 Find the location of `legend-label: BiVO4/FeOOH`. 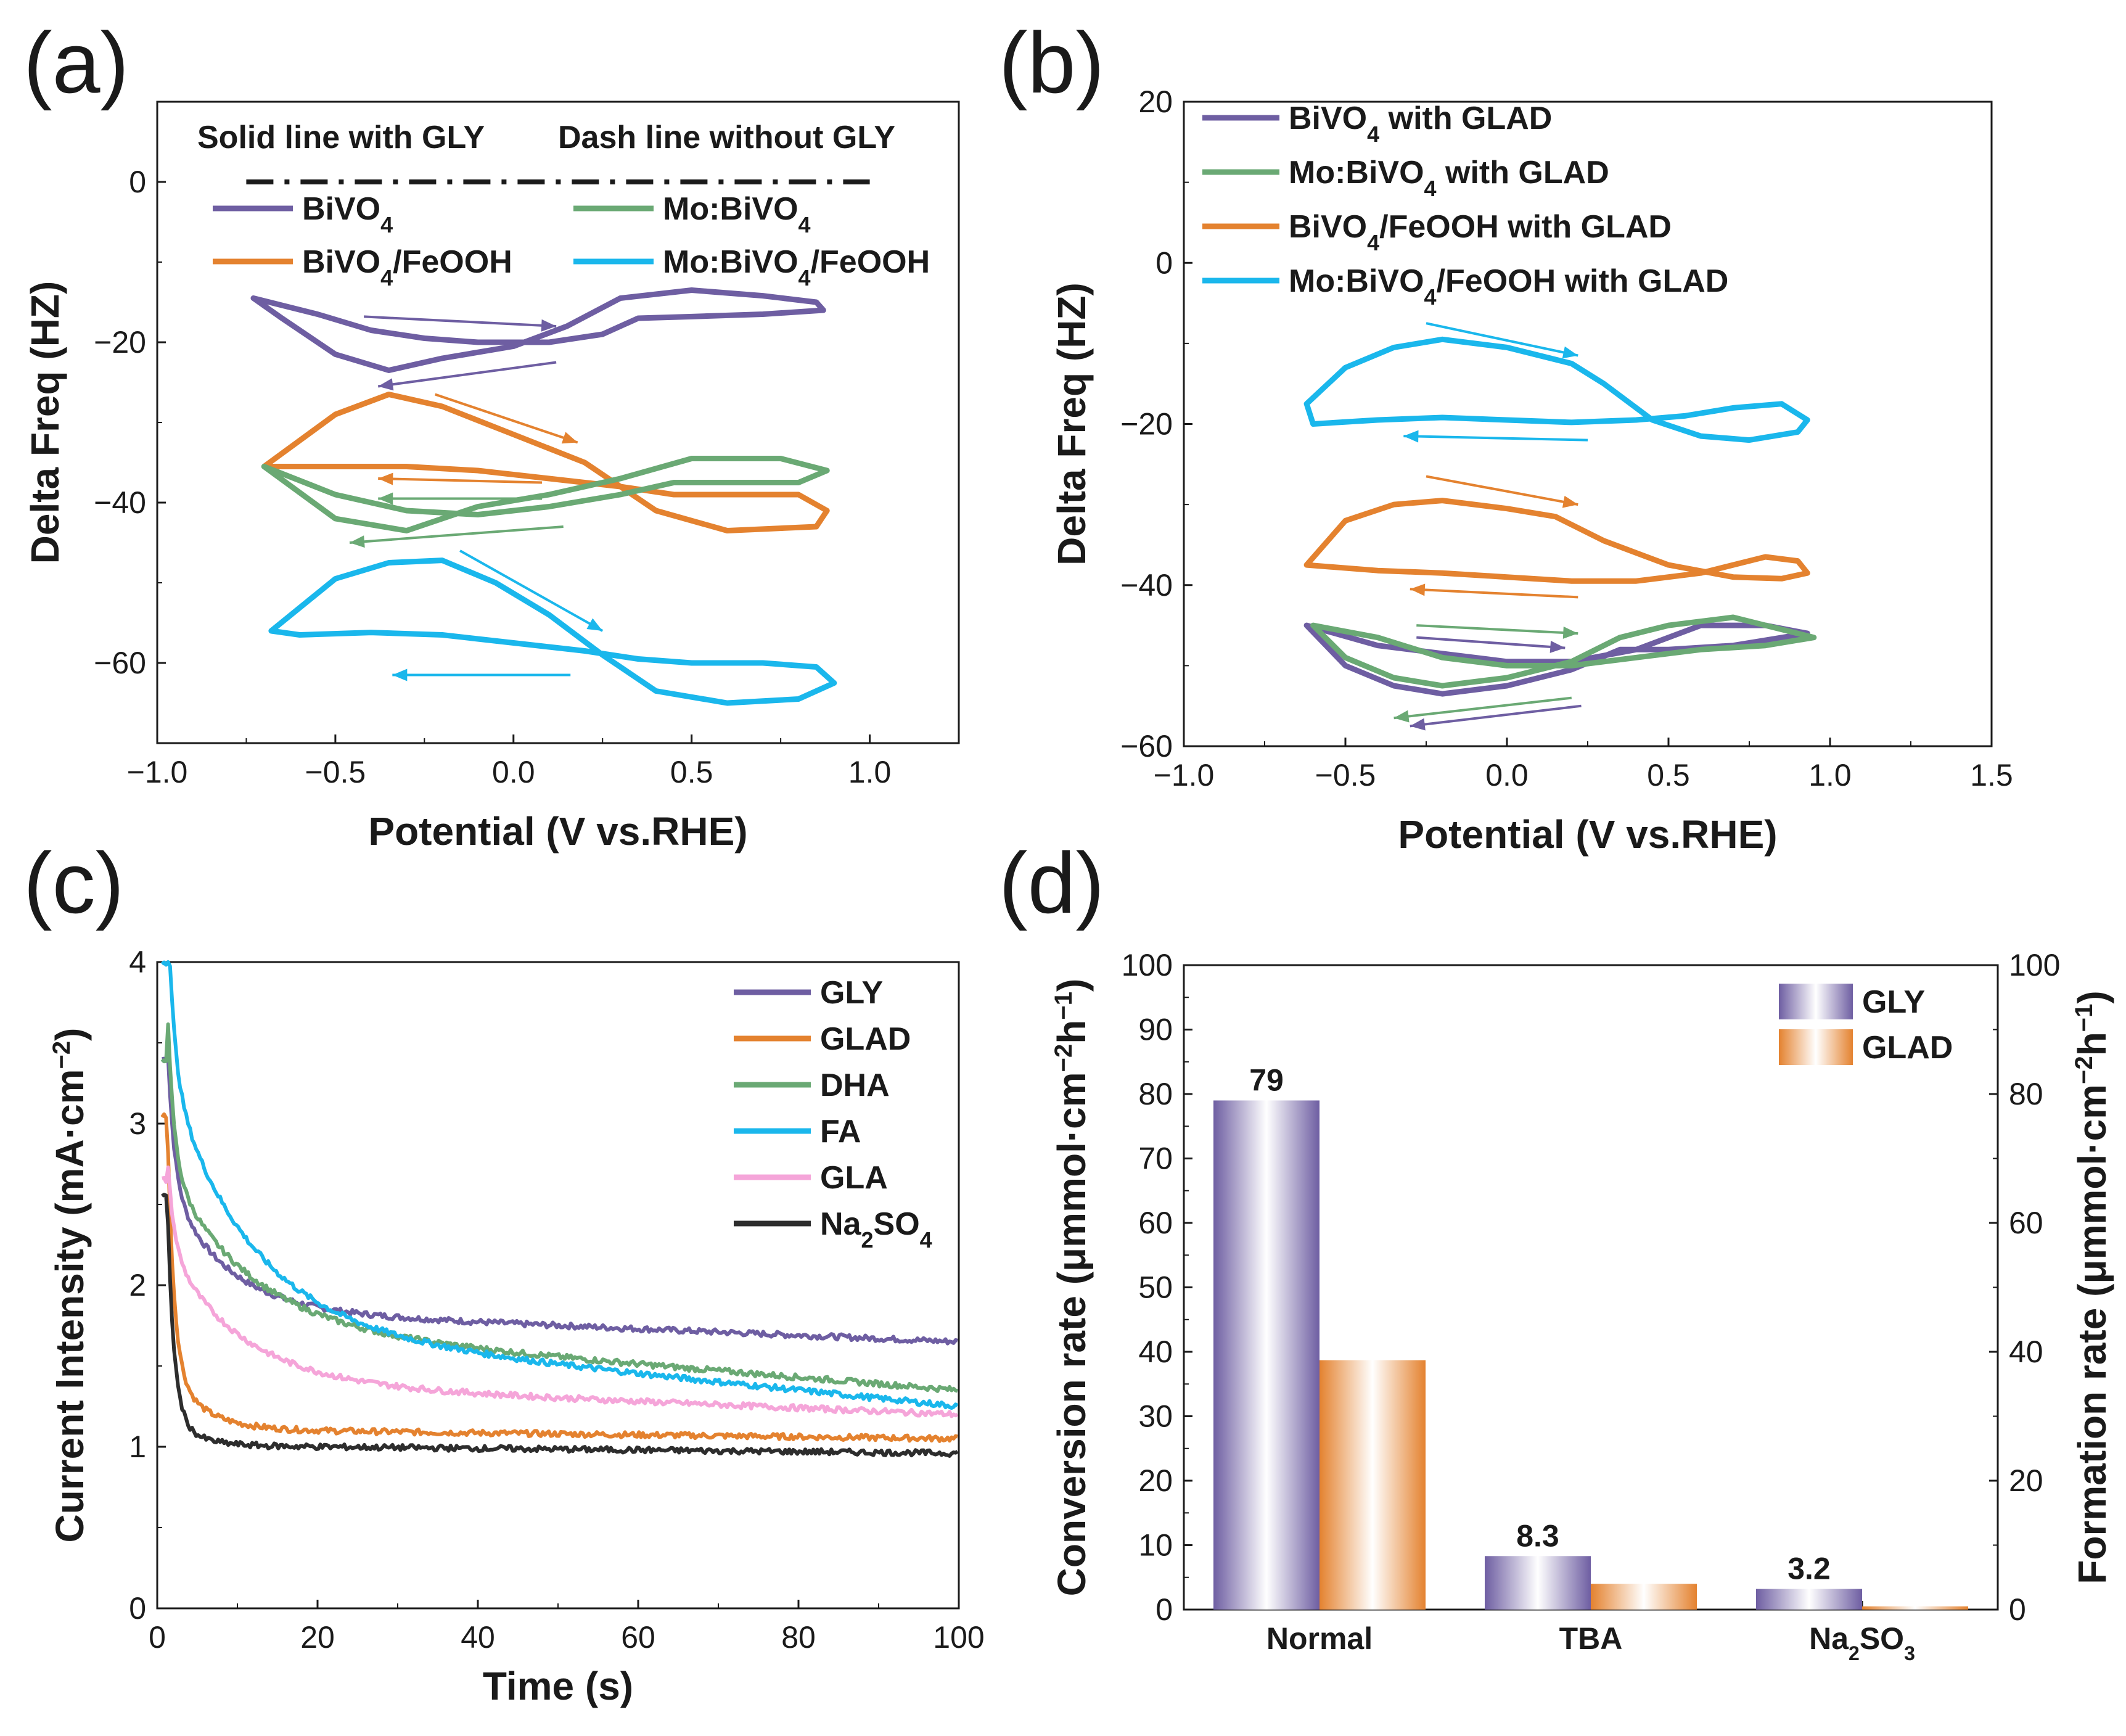

legend-label: BiVO4/FeOOH is located at coordinates (407, 267).